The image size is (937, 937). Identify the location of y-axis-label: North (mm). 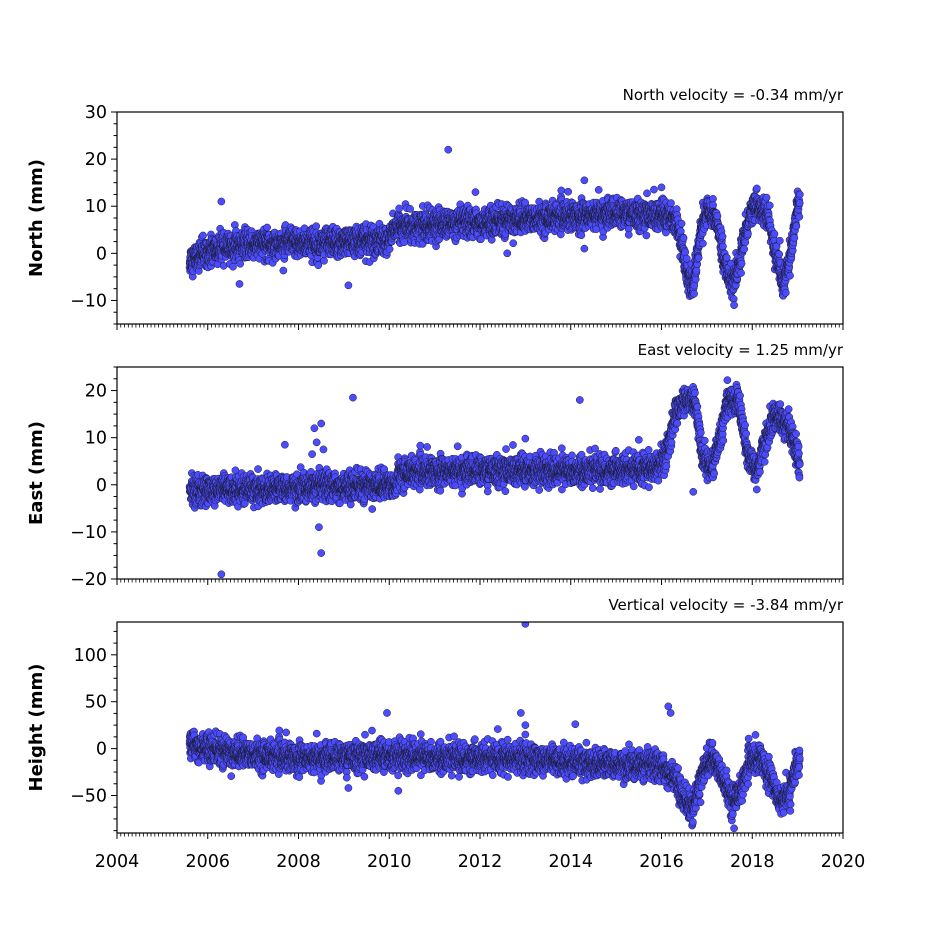
(36, 218).